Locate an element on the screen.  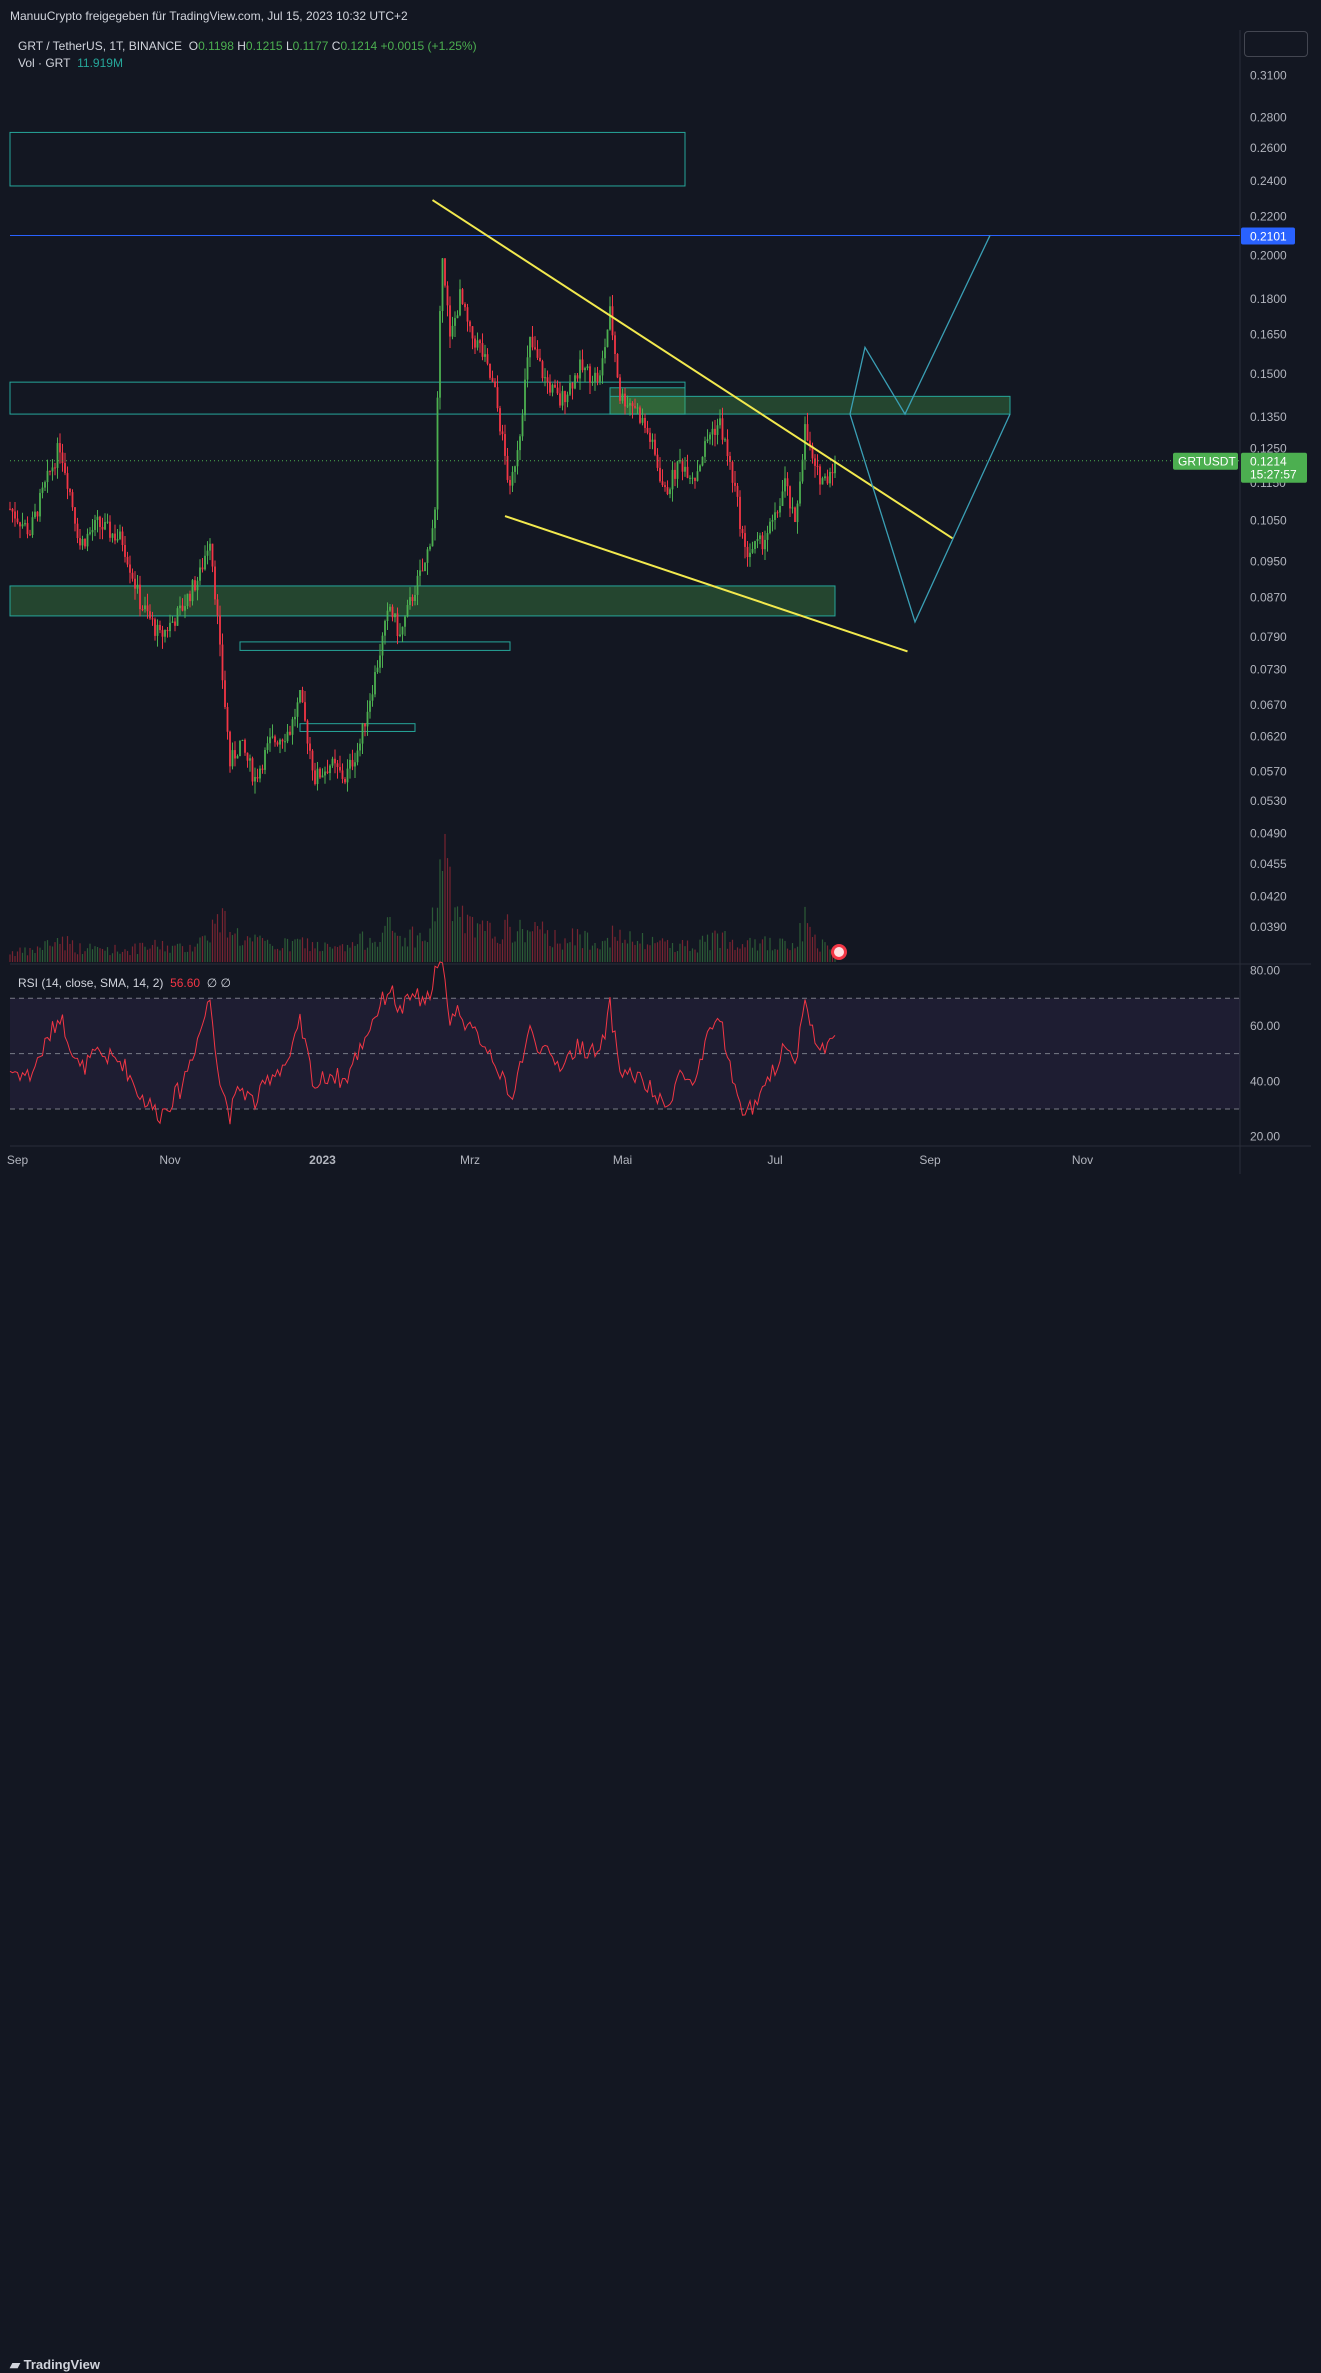
rsi-tick-label: 80.00 is located at coordinates (1265, 971).